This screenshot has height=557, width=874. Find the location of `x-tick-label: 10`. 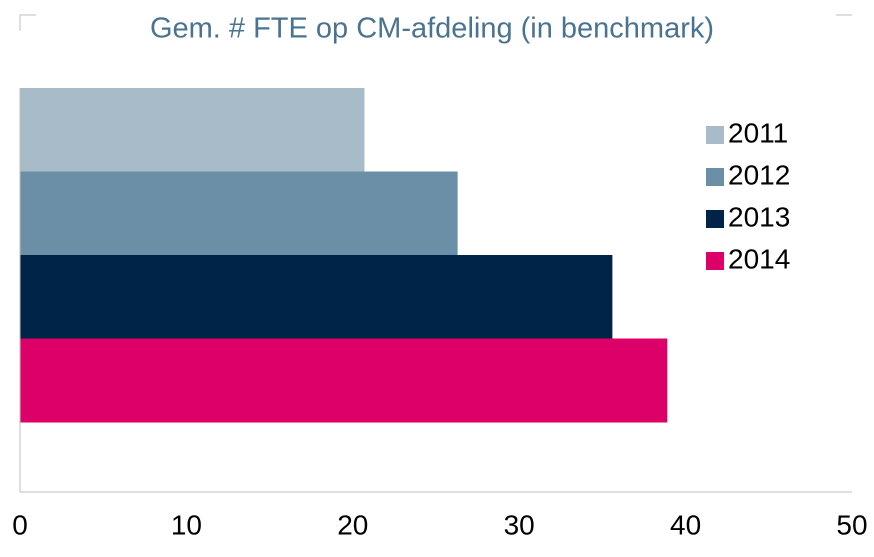

x-tick-label: 10 is located at coordinates (186, 524).